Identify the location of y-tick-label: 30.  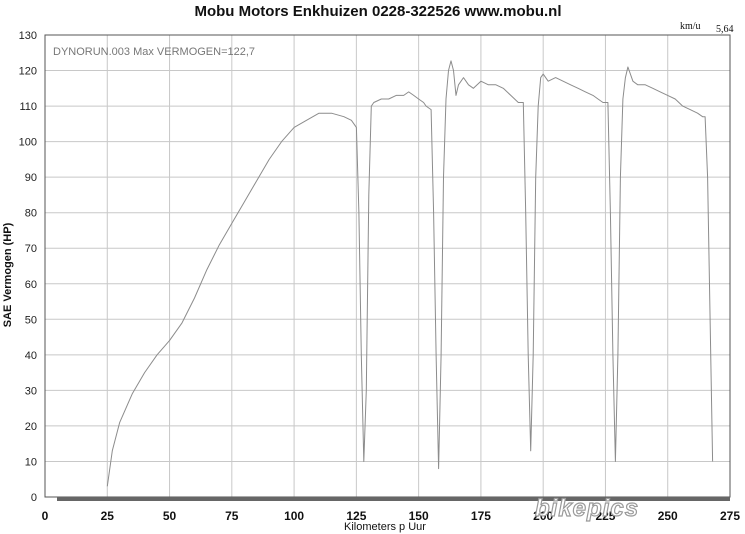
(31, 391).